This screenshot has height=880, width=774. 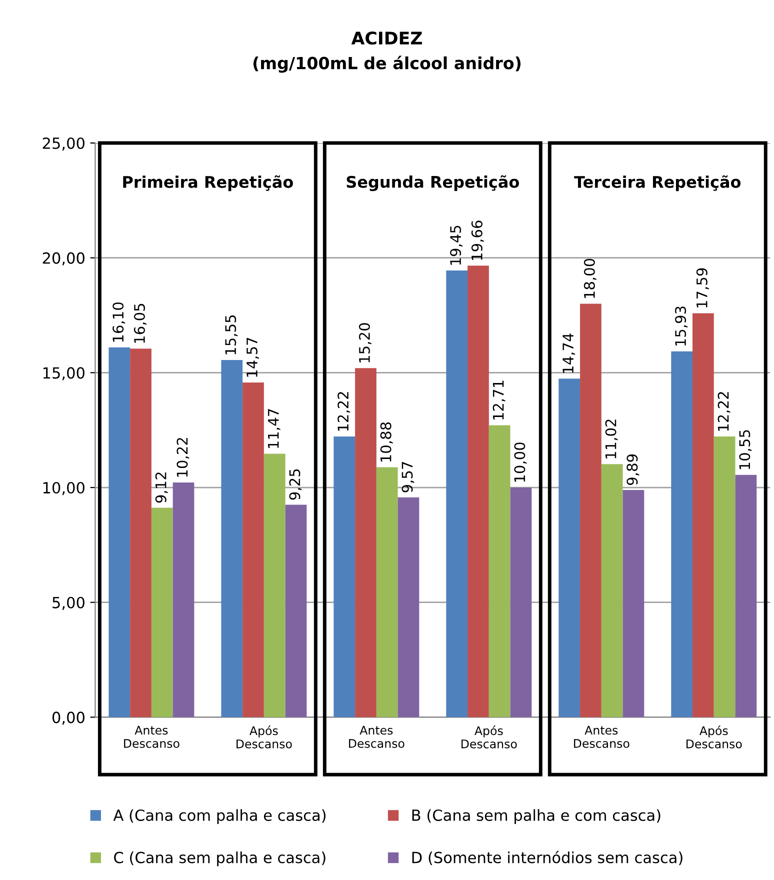 What do you see at coordinates (499, 400) in the screenshot?
I see `data-label: 12,71` at bounding box center [499, 400].